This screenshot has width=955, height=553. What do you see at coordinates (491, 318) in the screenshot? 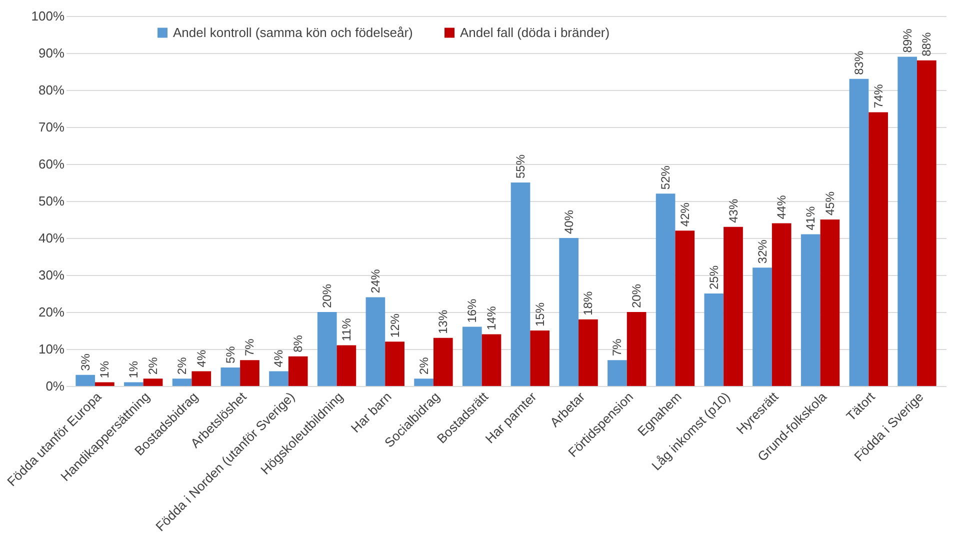
I see `data-label: 14%` at bounding box center [491, 318].